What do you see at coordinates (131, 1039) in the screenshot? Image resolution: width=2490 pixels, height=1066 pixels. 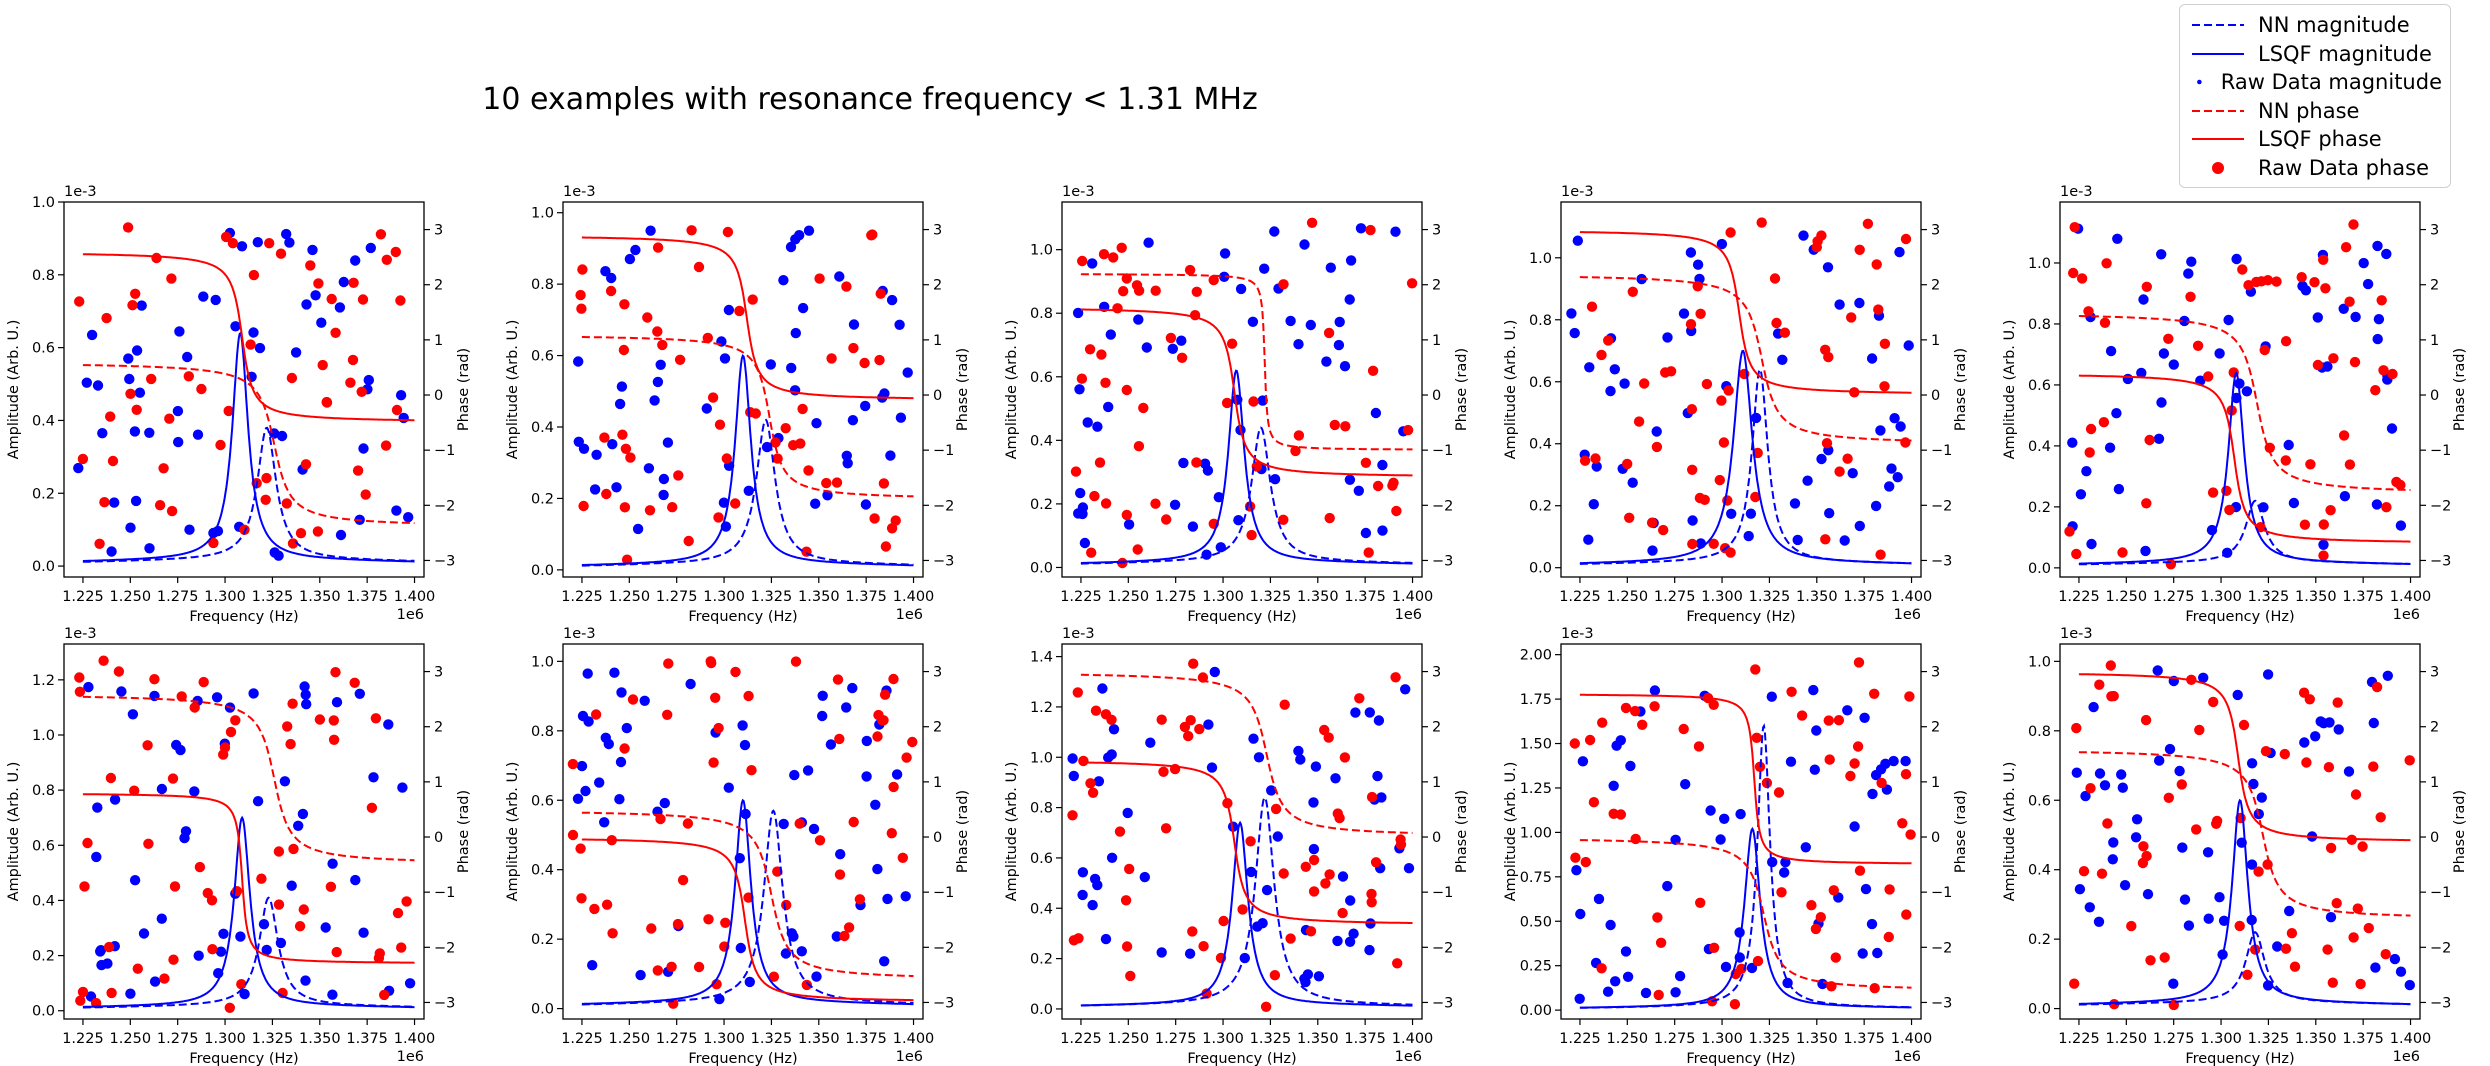 I see `x-tick-label: 1.250` at bounding box center [131, 1039].